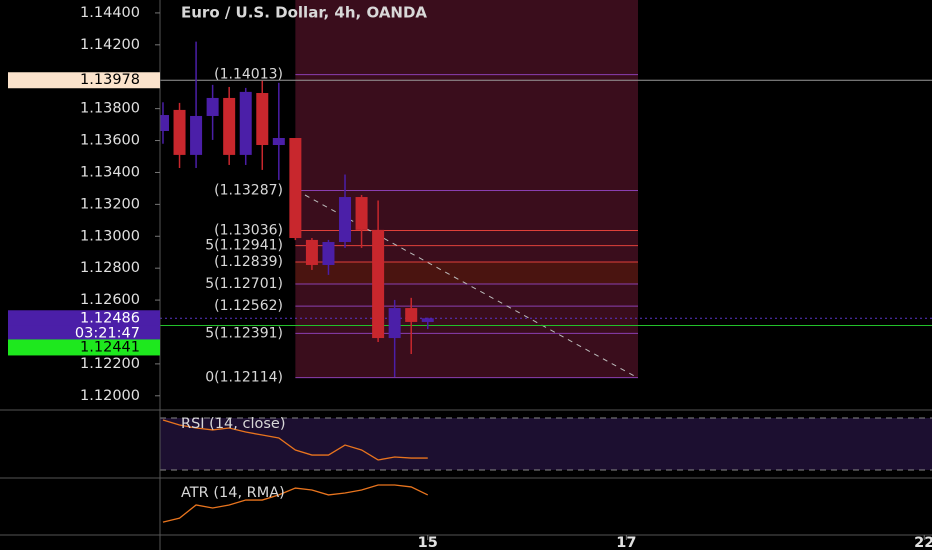 The height and width of the screenshot is (550, 932). I want to click on fib-label: 0(1.12114), so click(244, 378).